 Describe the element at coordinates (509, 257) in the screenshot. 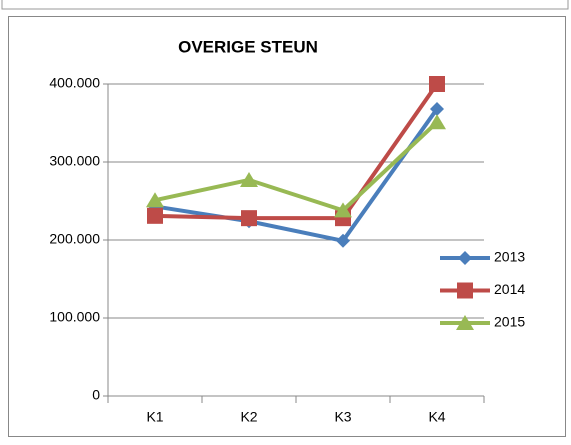

I see `legend-label: 2013` at that location.